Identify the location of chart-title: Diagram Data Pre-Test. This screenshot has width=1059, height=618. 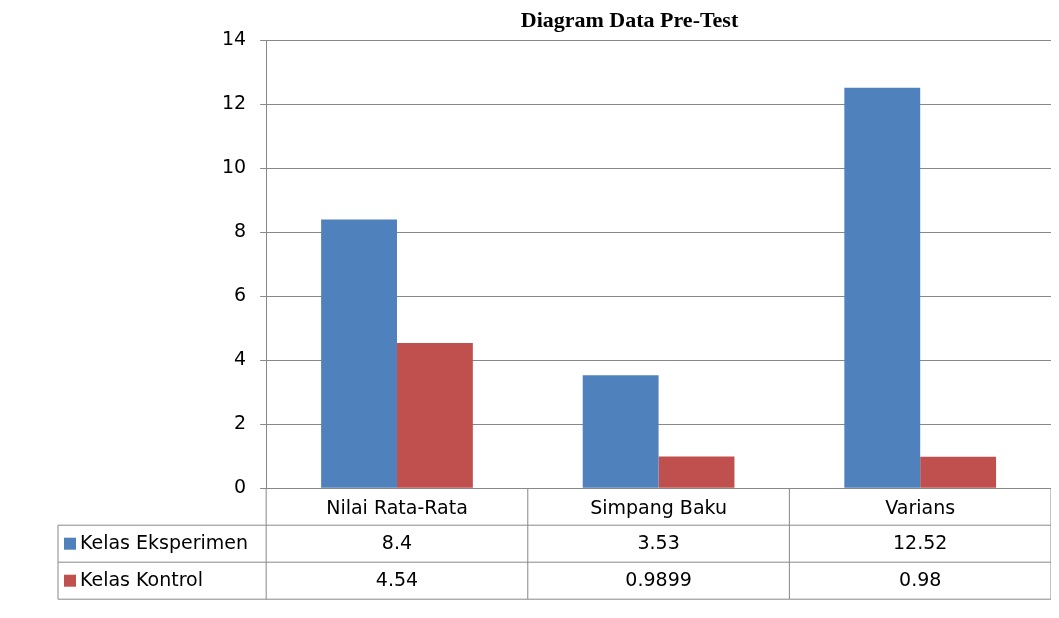
(629, 19).